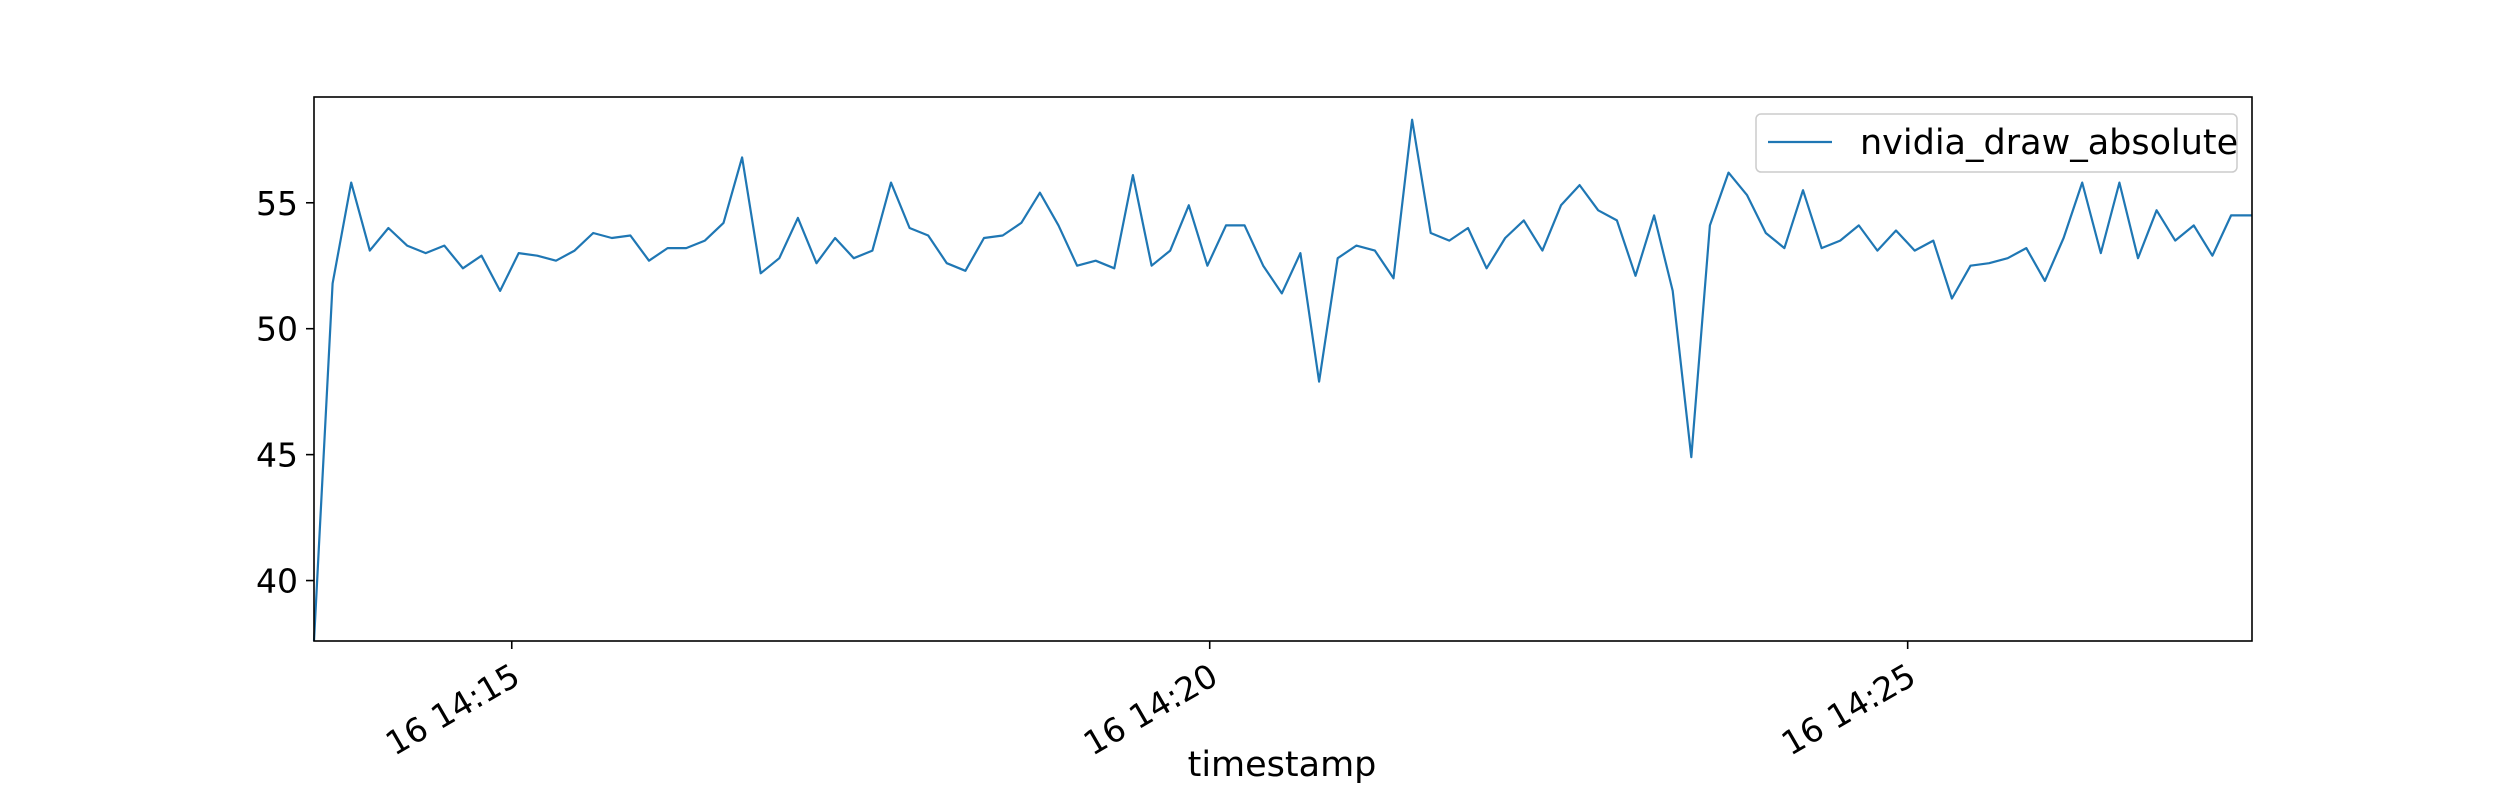 The width and height of the screenshot is (2500, 800). I want to click on legend: nvidia_draw_absolute, so click(1996, 143).